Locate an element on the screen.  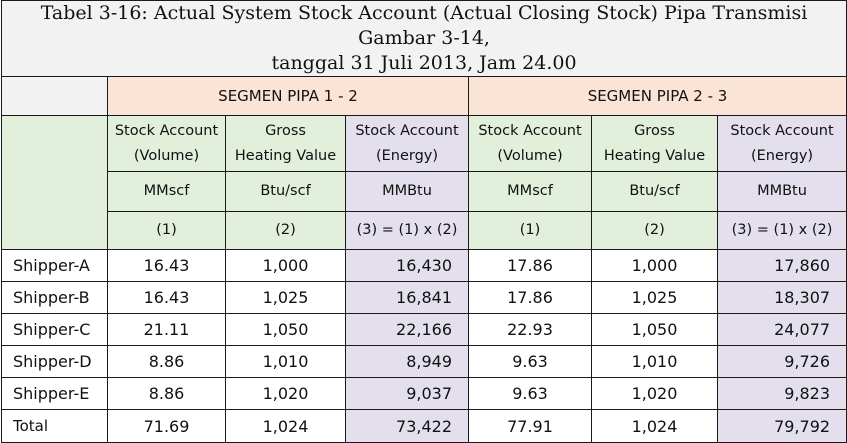
shipper-name: Shipper-A is located at coordinates (54, 265).